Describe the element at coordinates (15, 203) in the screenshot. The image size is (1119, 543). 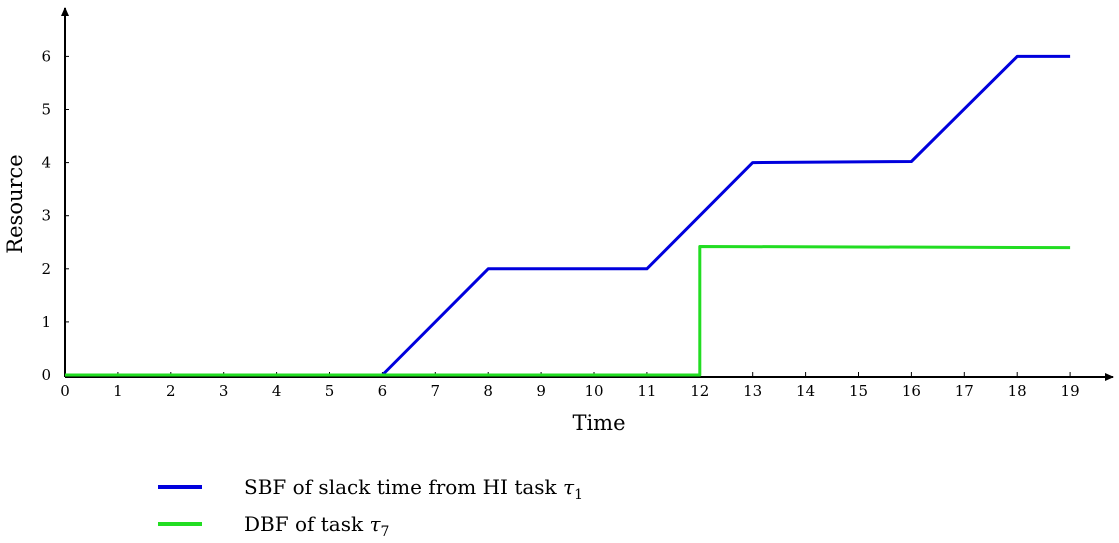
I see `y-axis-label: Resource` at that location.